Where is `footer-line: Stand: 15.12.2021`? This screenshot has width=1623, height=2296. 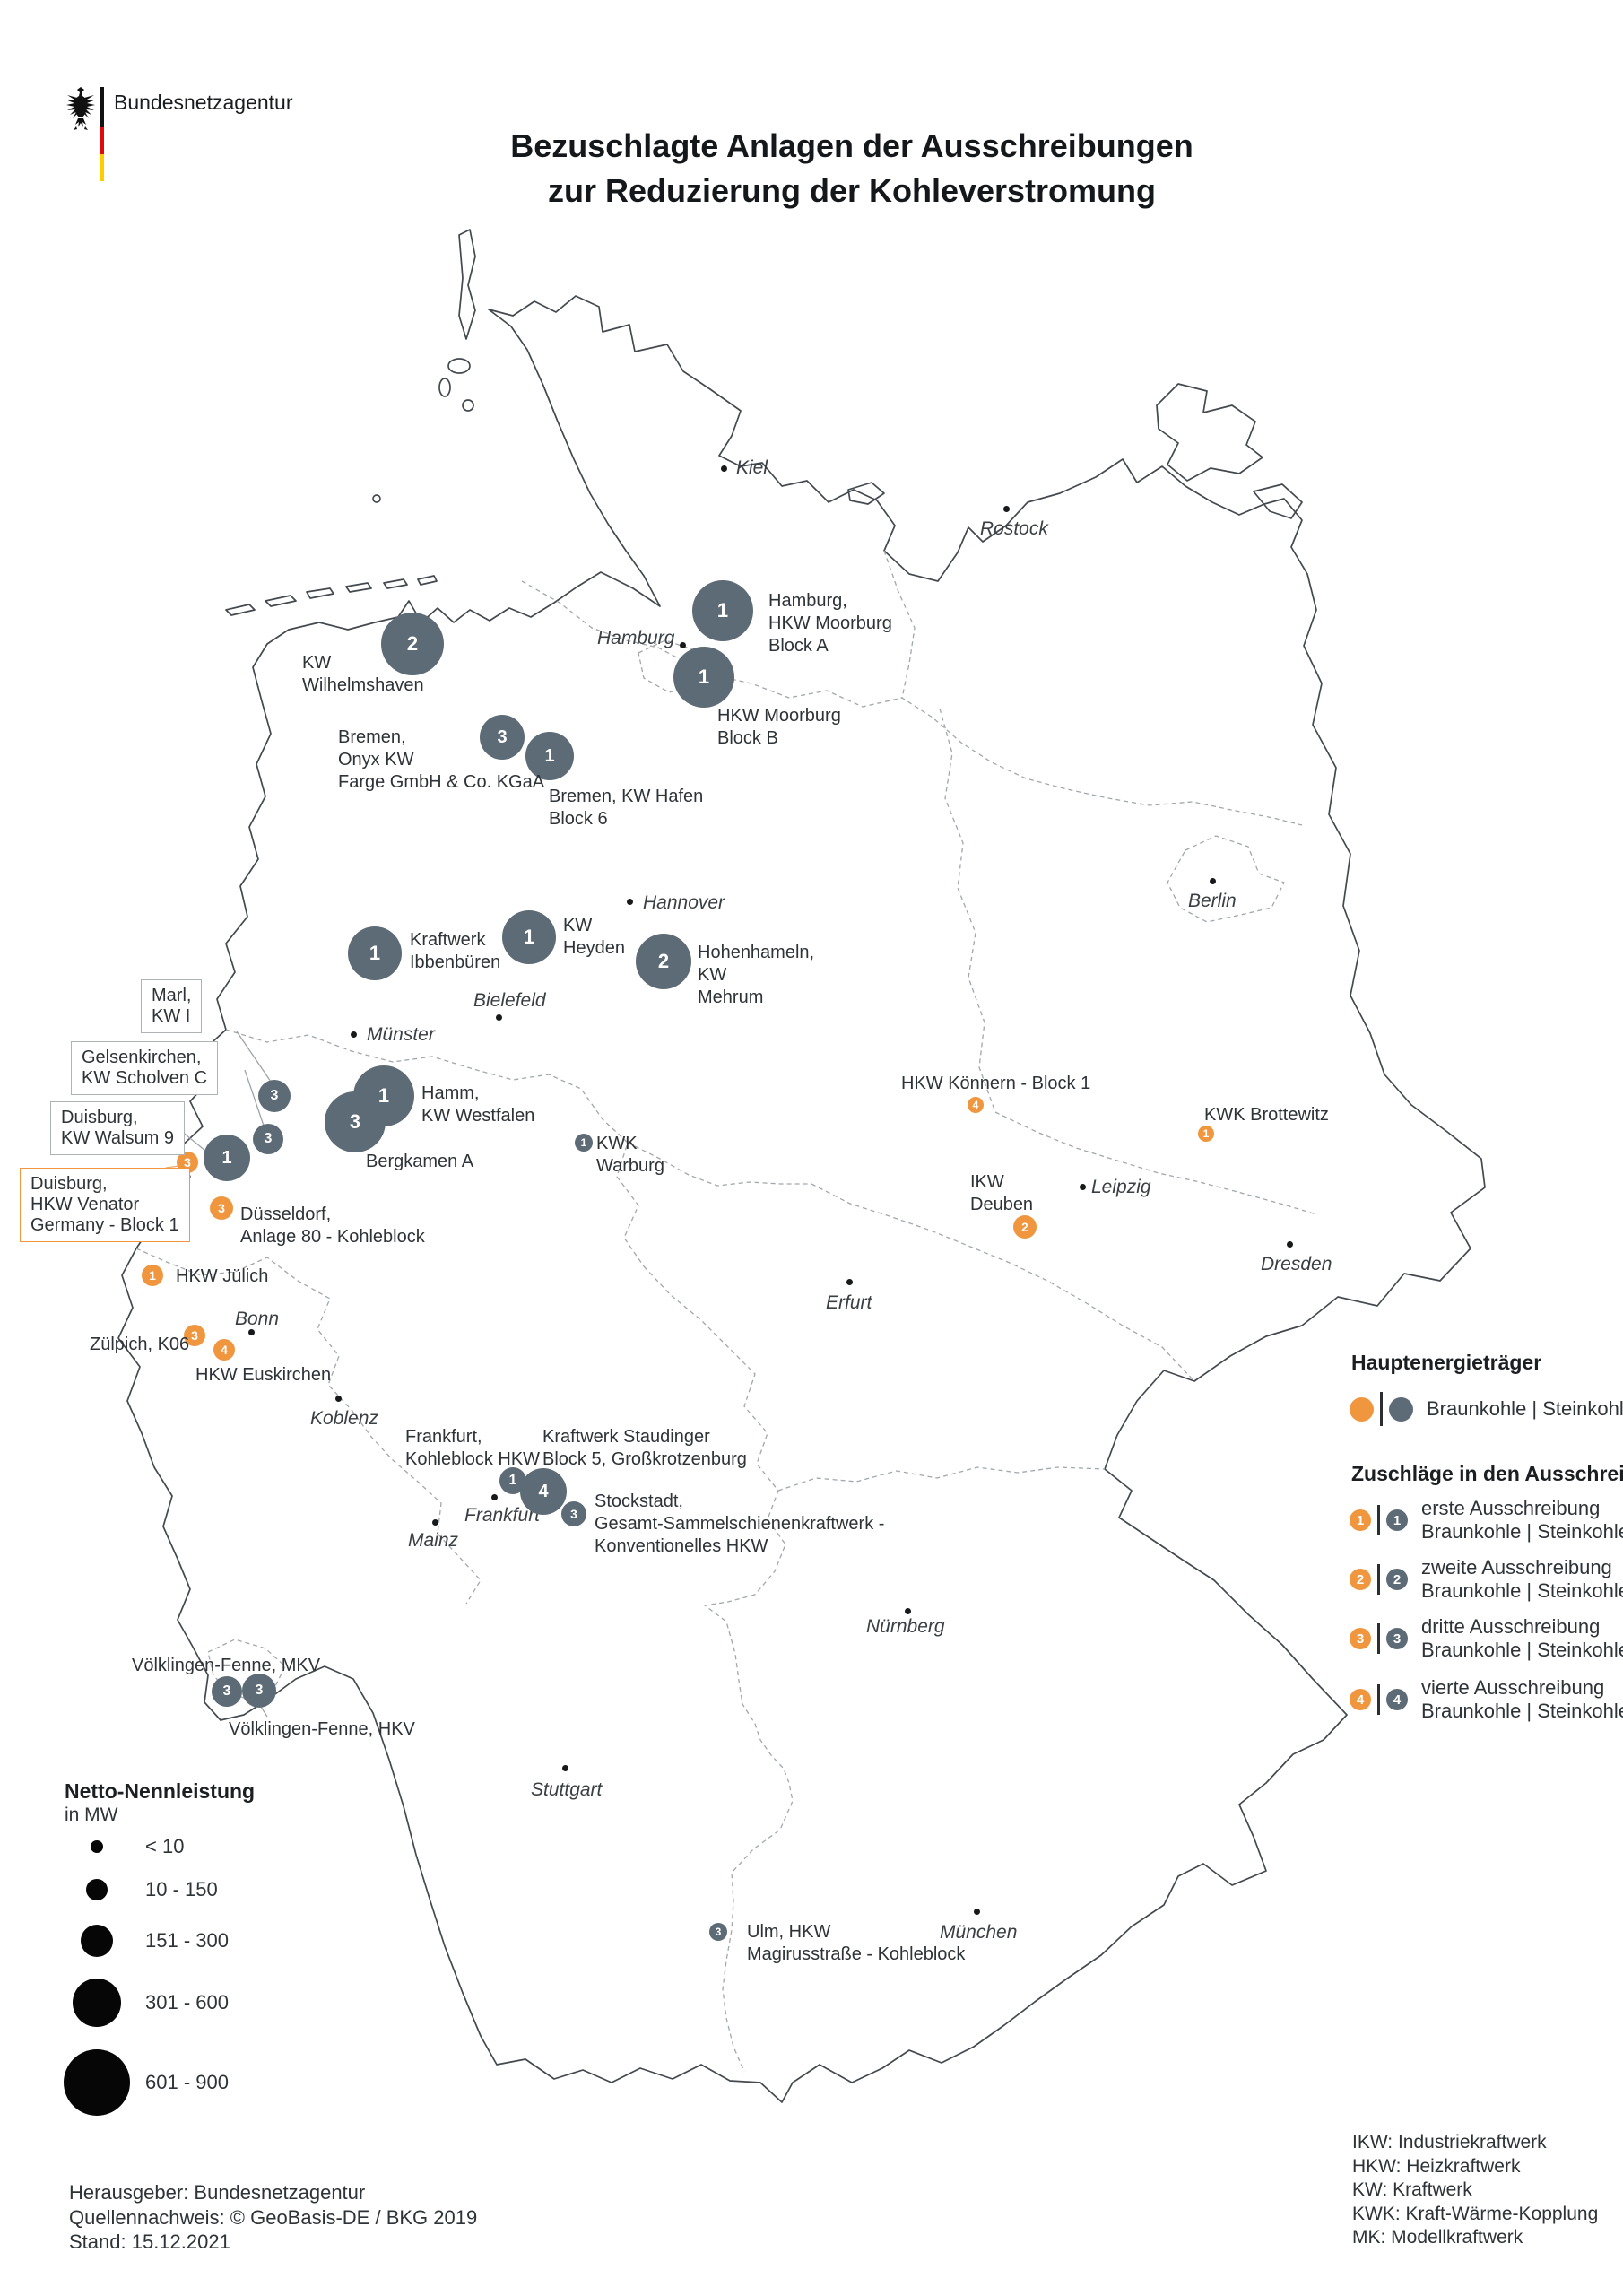 footer-line: Stand: 15.12.2021 is located at coordinates (149, 2242).